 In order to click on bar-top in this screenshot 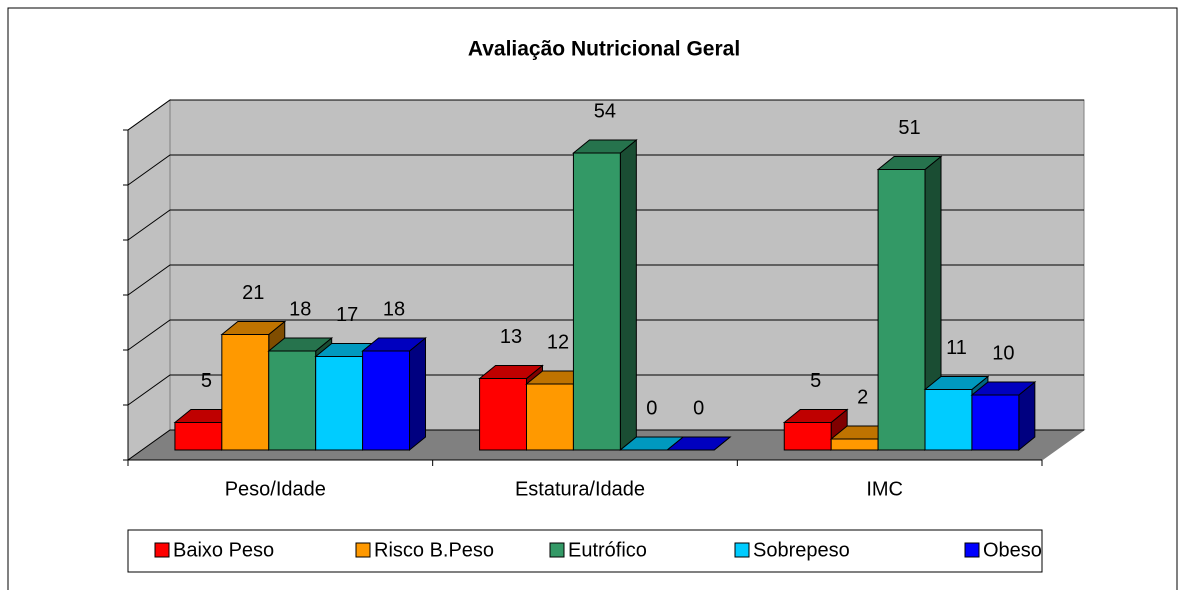, I will do `click(698, 443)`.